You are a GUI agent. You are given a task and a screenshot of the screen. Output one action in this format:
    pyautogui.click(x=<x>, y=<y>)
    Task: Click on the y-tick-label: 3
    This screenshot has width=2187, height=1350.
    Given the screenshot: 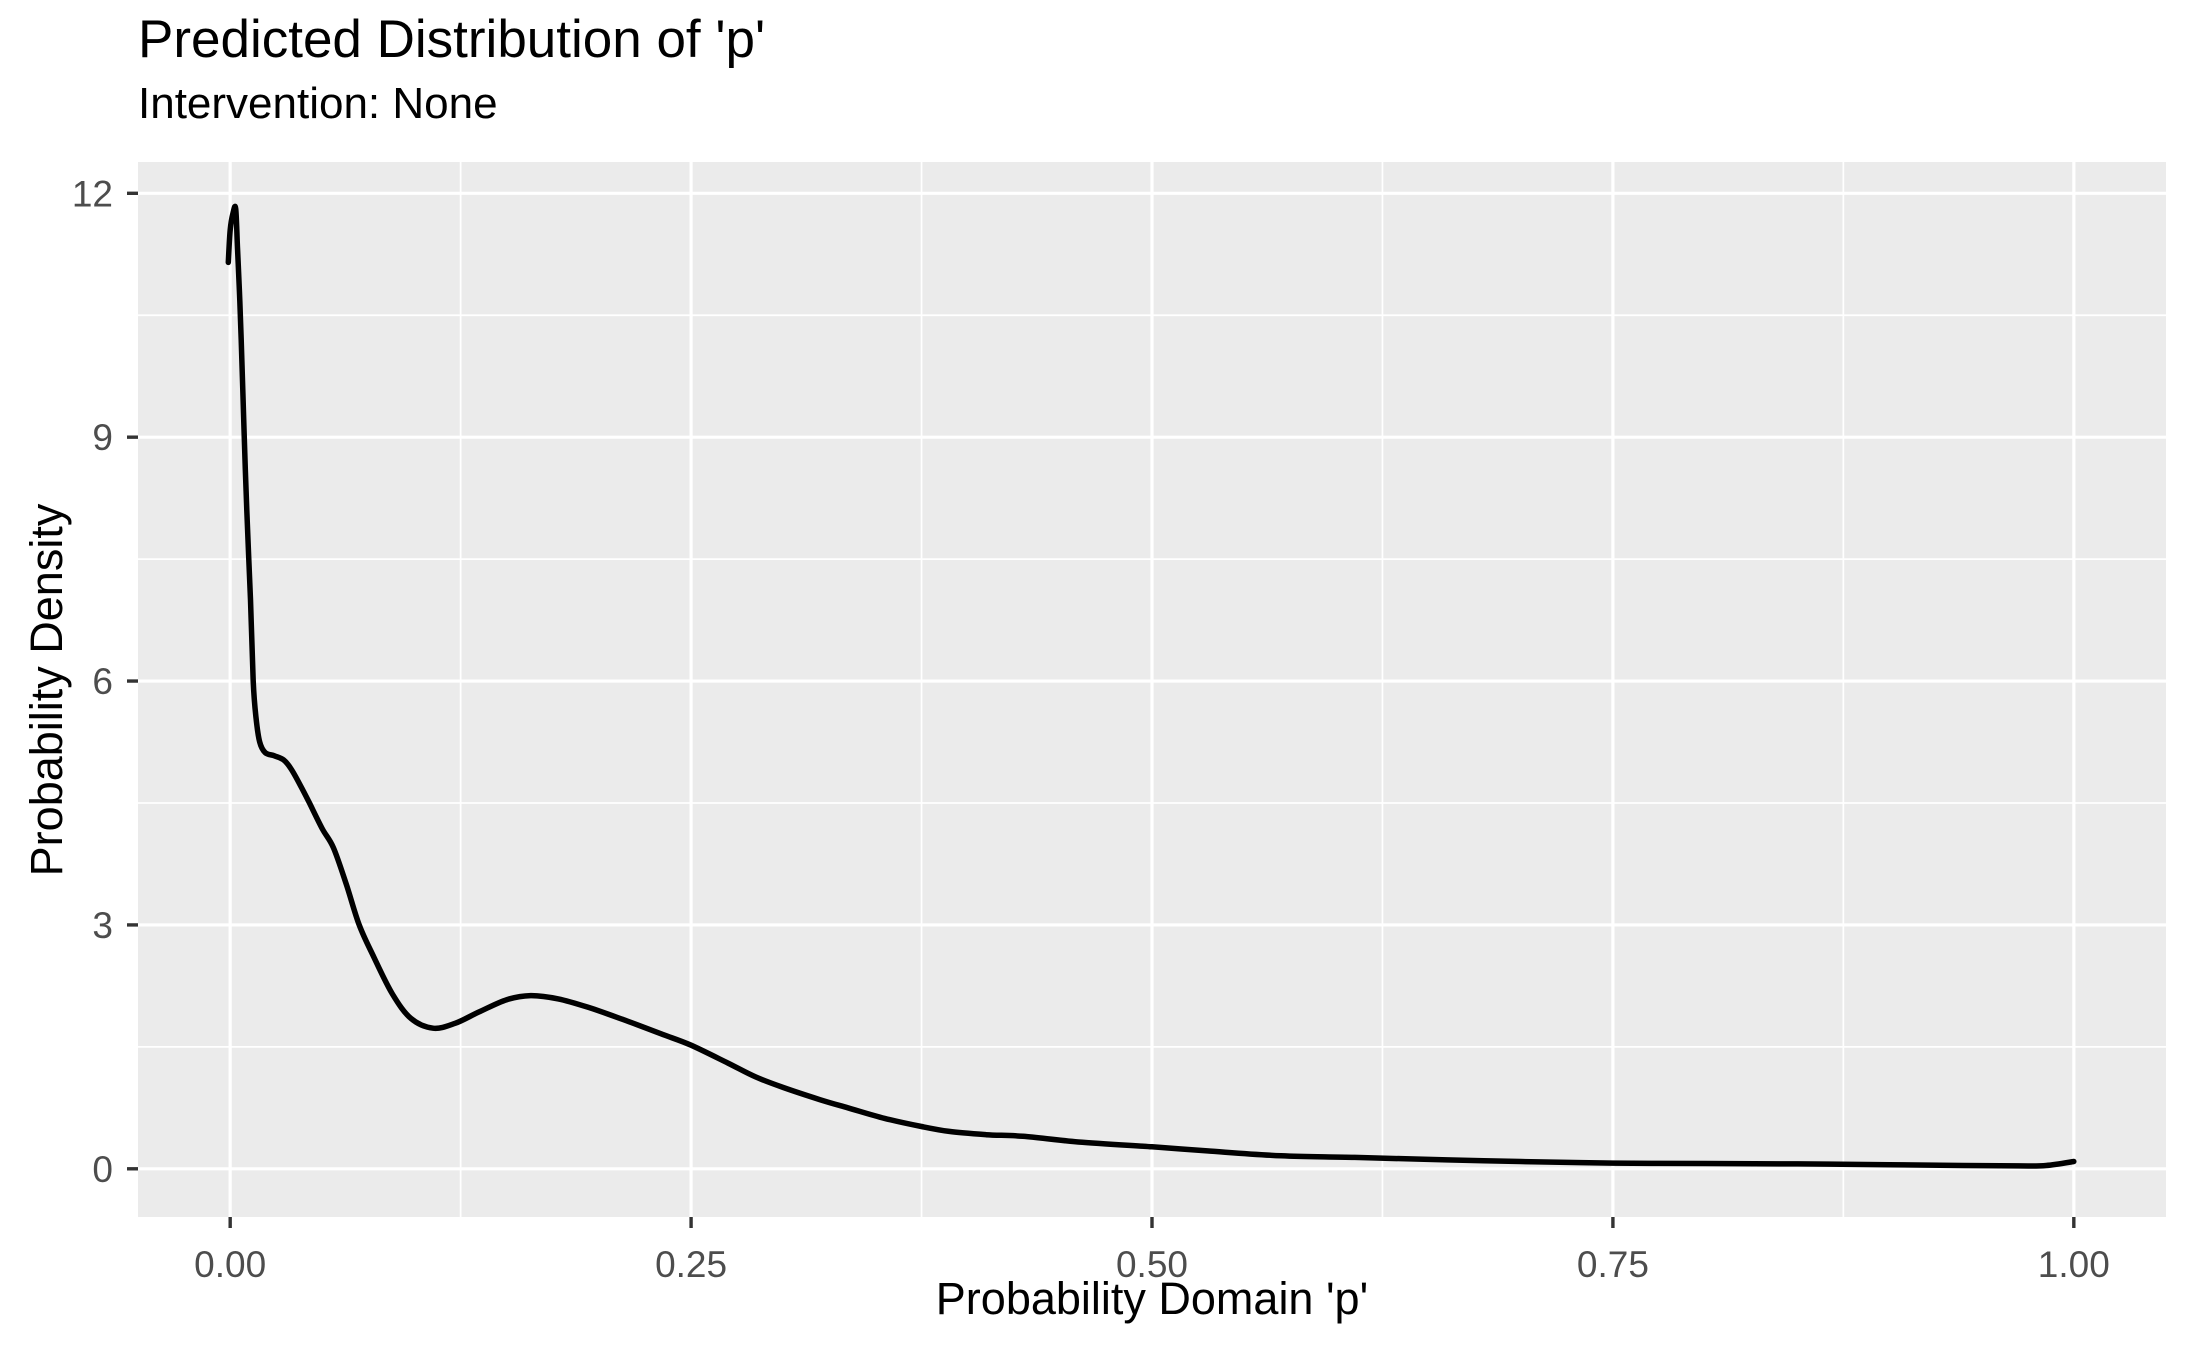 What is the action you would take?
    pyautogui.click(x=102, y=925)
    